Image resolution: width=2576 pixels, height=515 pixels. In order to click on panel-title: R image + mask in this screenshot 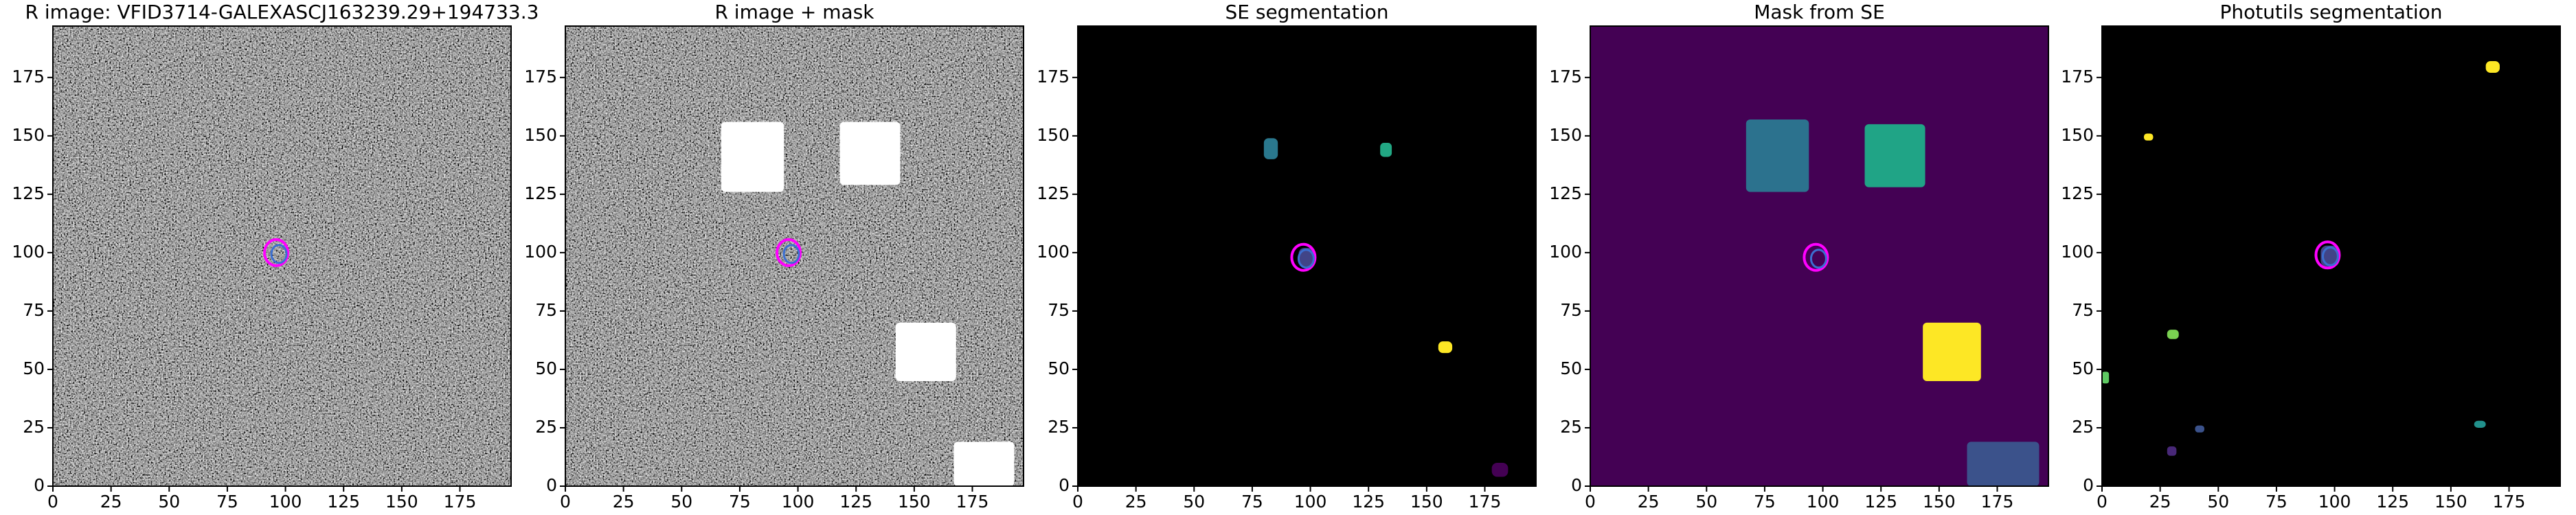, I will do `click(794, 12)`.